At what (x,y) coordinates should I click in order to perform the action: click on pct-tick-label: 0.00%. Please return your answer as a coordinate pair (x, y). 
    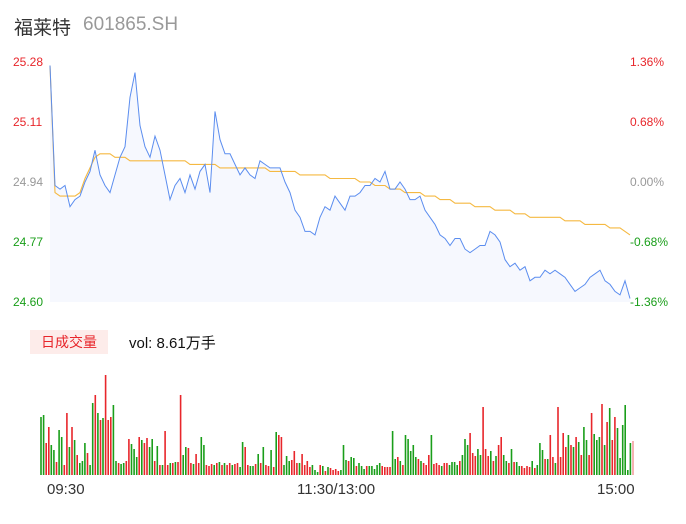
    Looking at the image, I should click on (647, 182).